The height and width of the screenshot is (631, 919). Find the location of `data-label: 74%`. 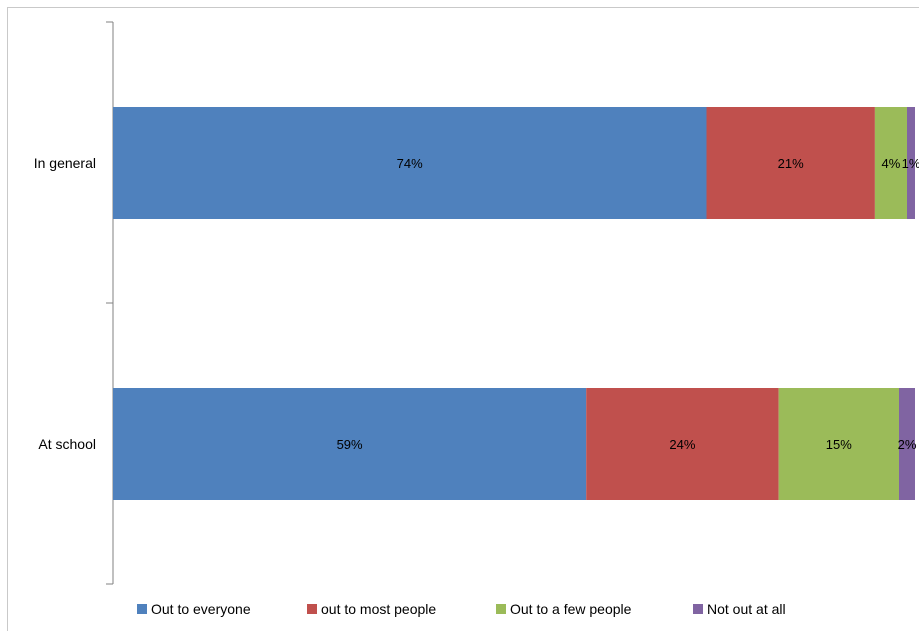

data-label: 74% is located at coordinates (410, 163).